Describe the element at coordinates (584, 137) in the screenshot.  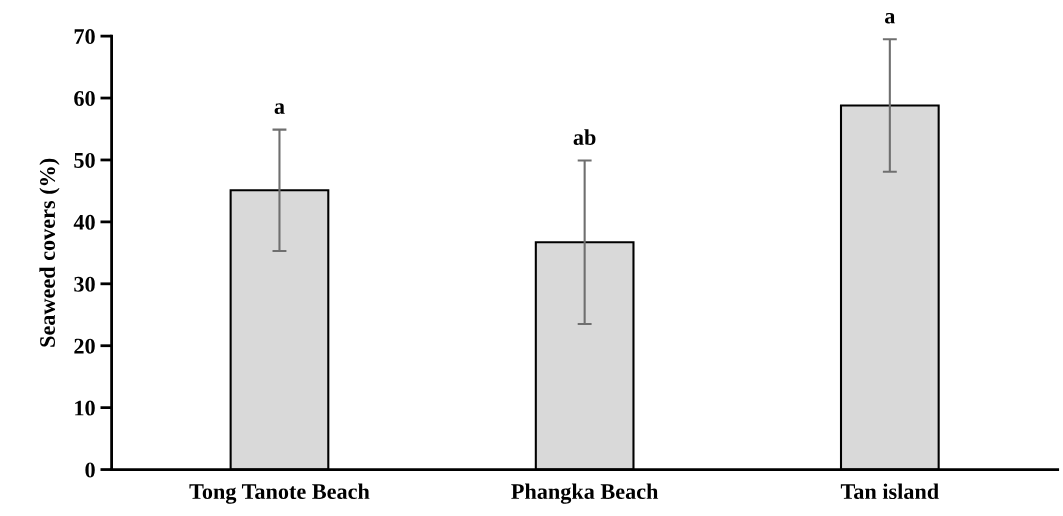
I see `annotation: ab` at that location.